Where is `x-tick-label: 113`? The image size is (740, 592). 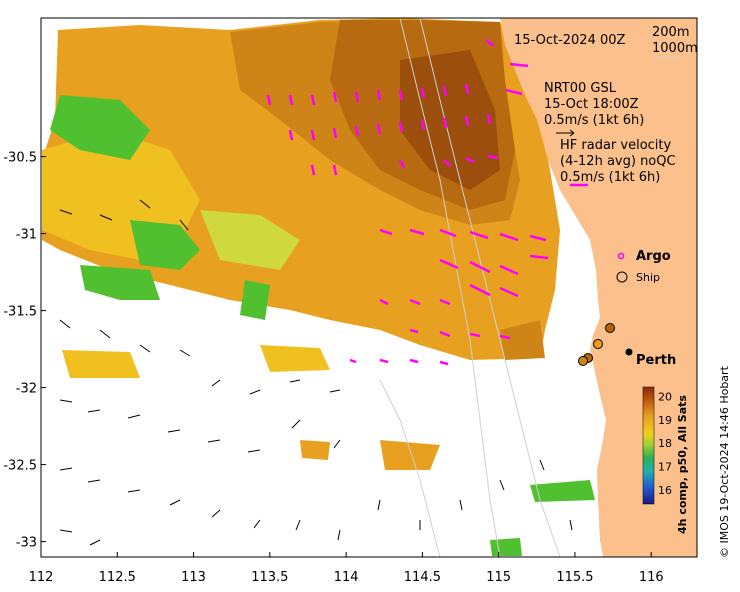
x-tick-label: 113 is located at coordinates (193, 577).